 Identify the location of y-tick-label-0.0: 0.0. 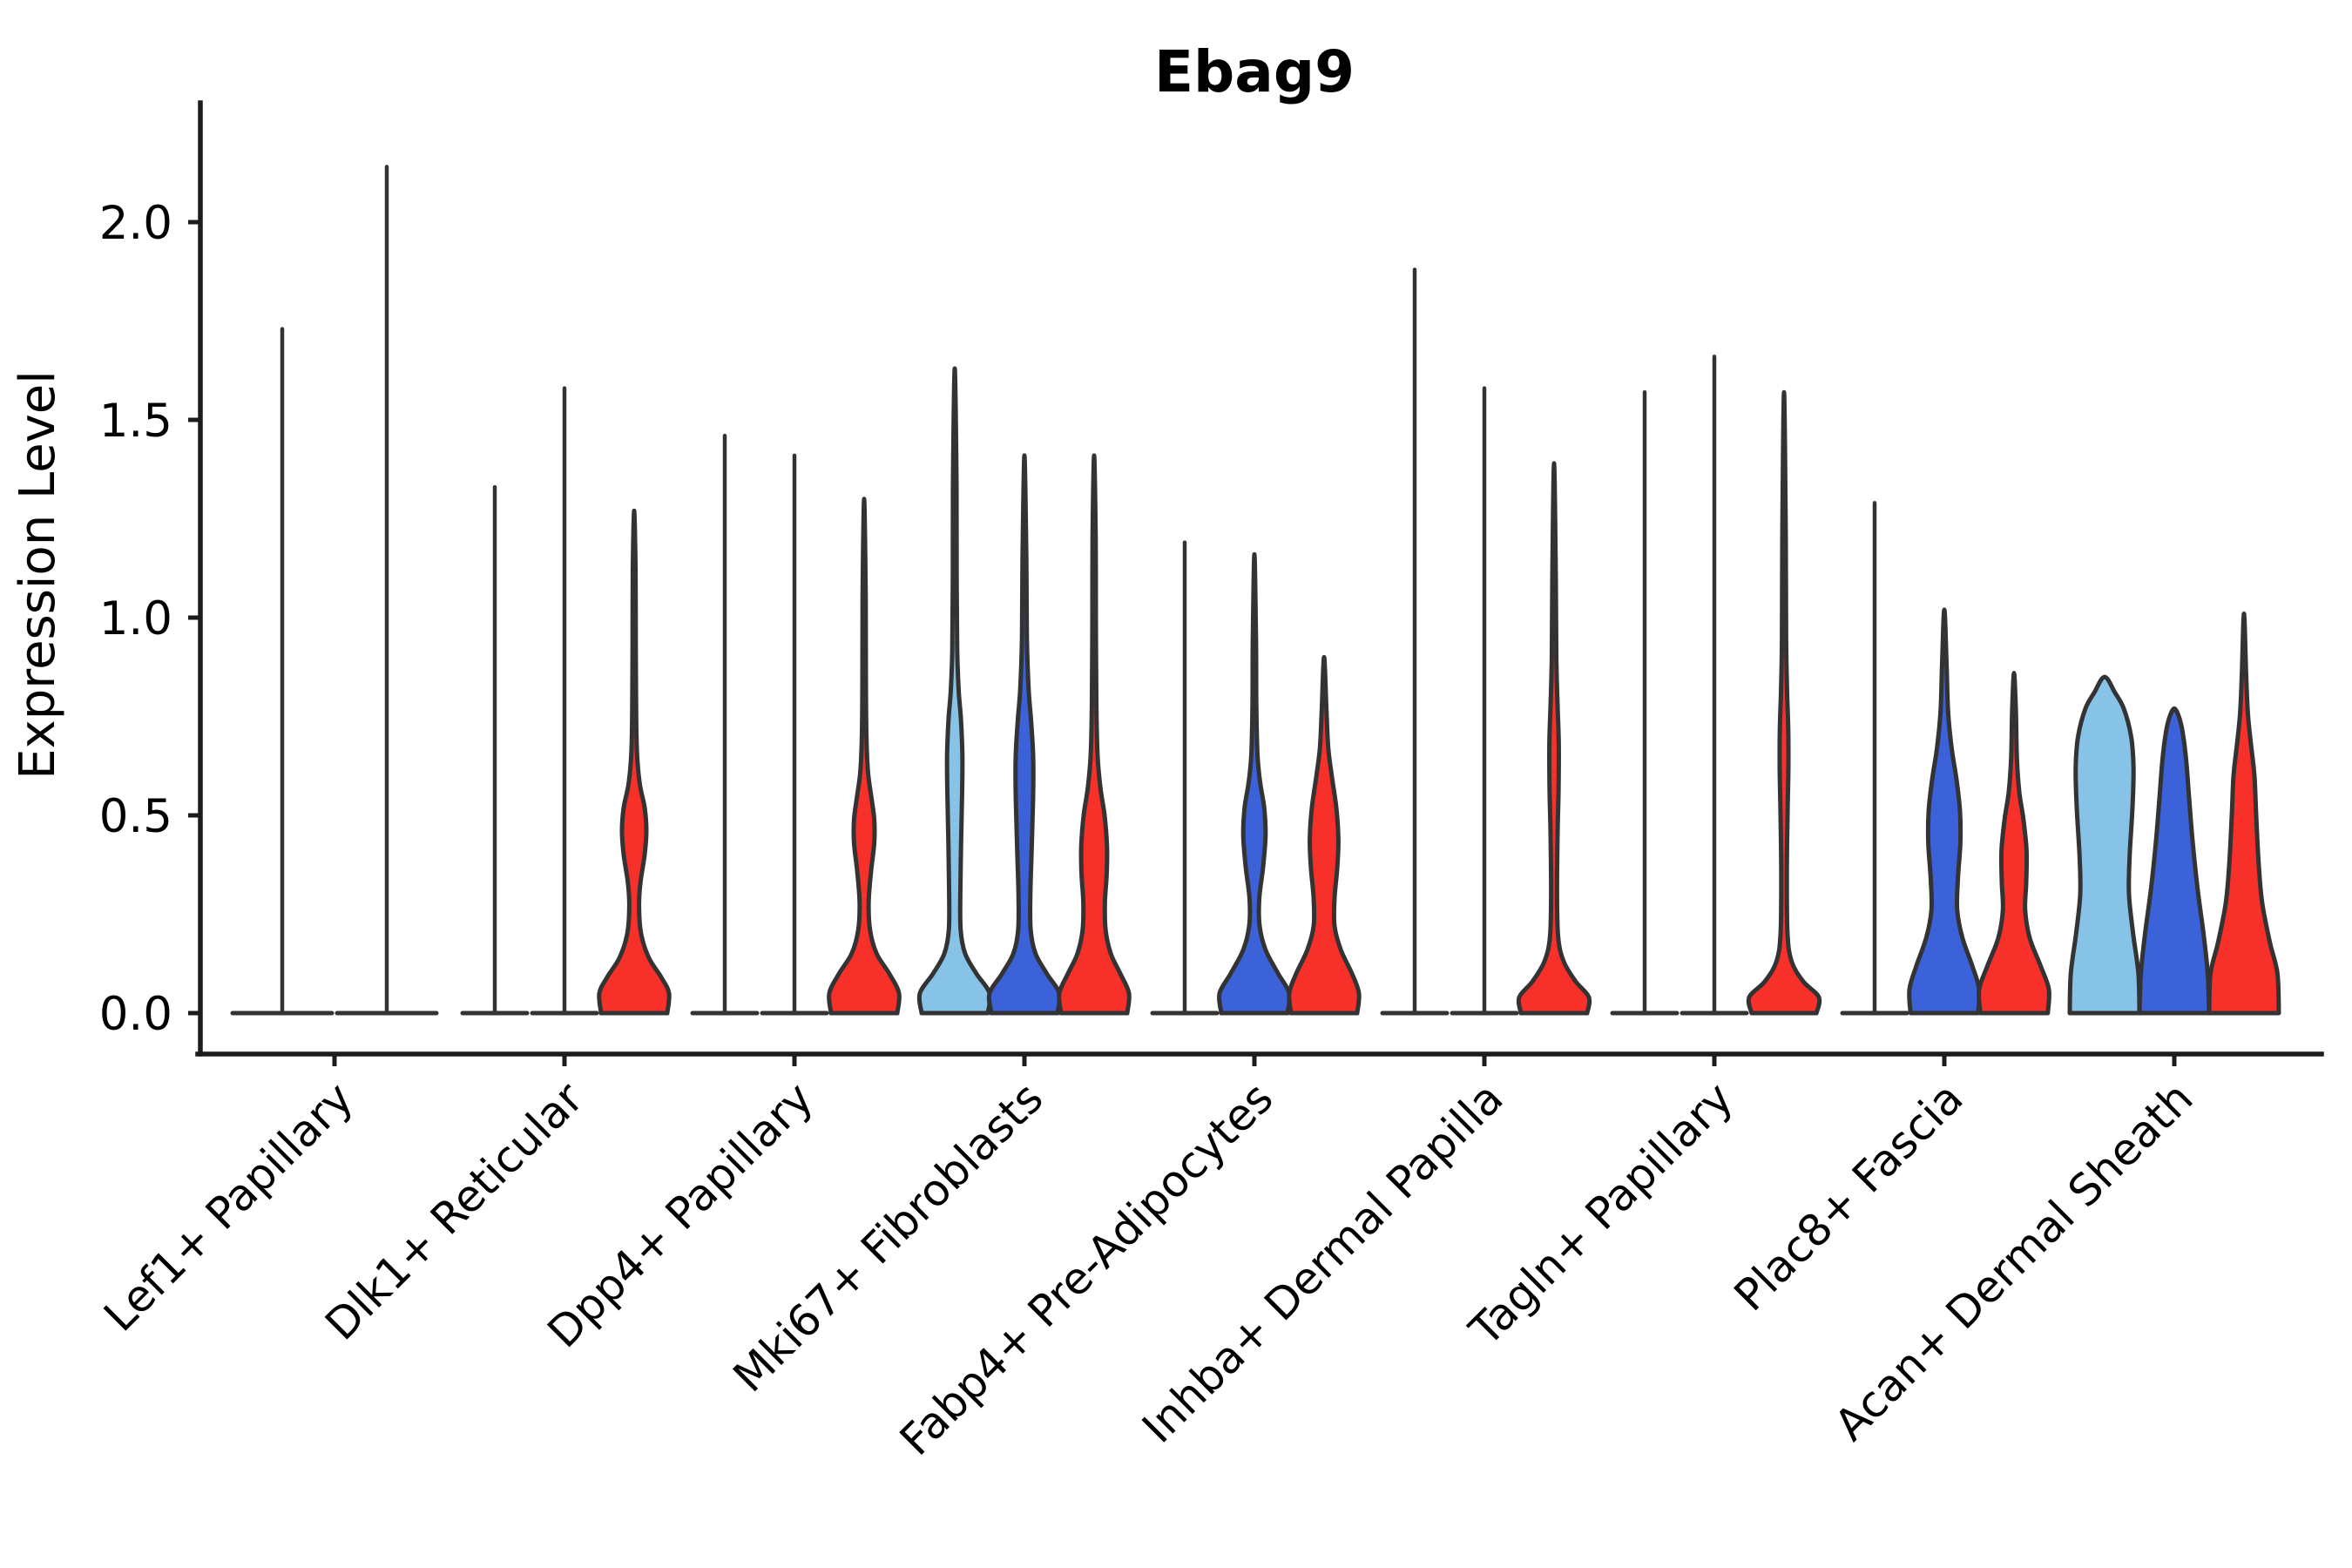
(135, 1014).